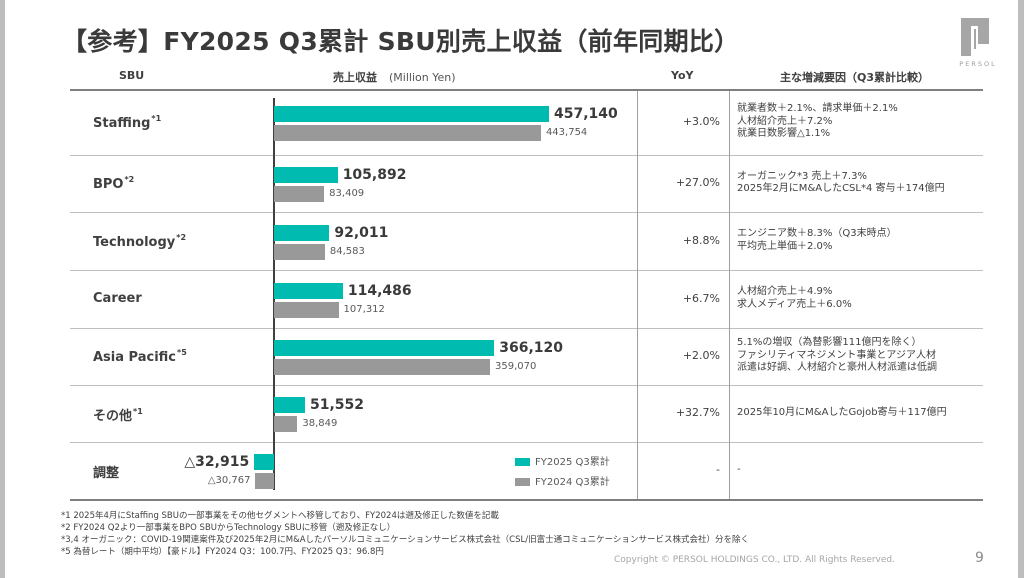  I want to click on sbu-label: Staffing*1, so click(127, 122).